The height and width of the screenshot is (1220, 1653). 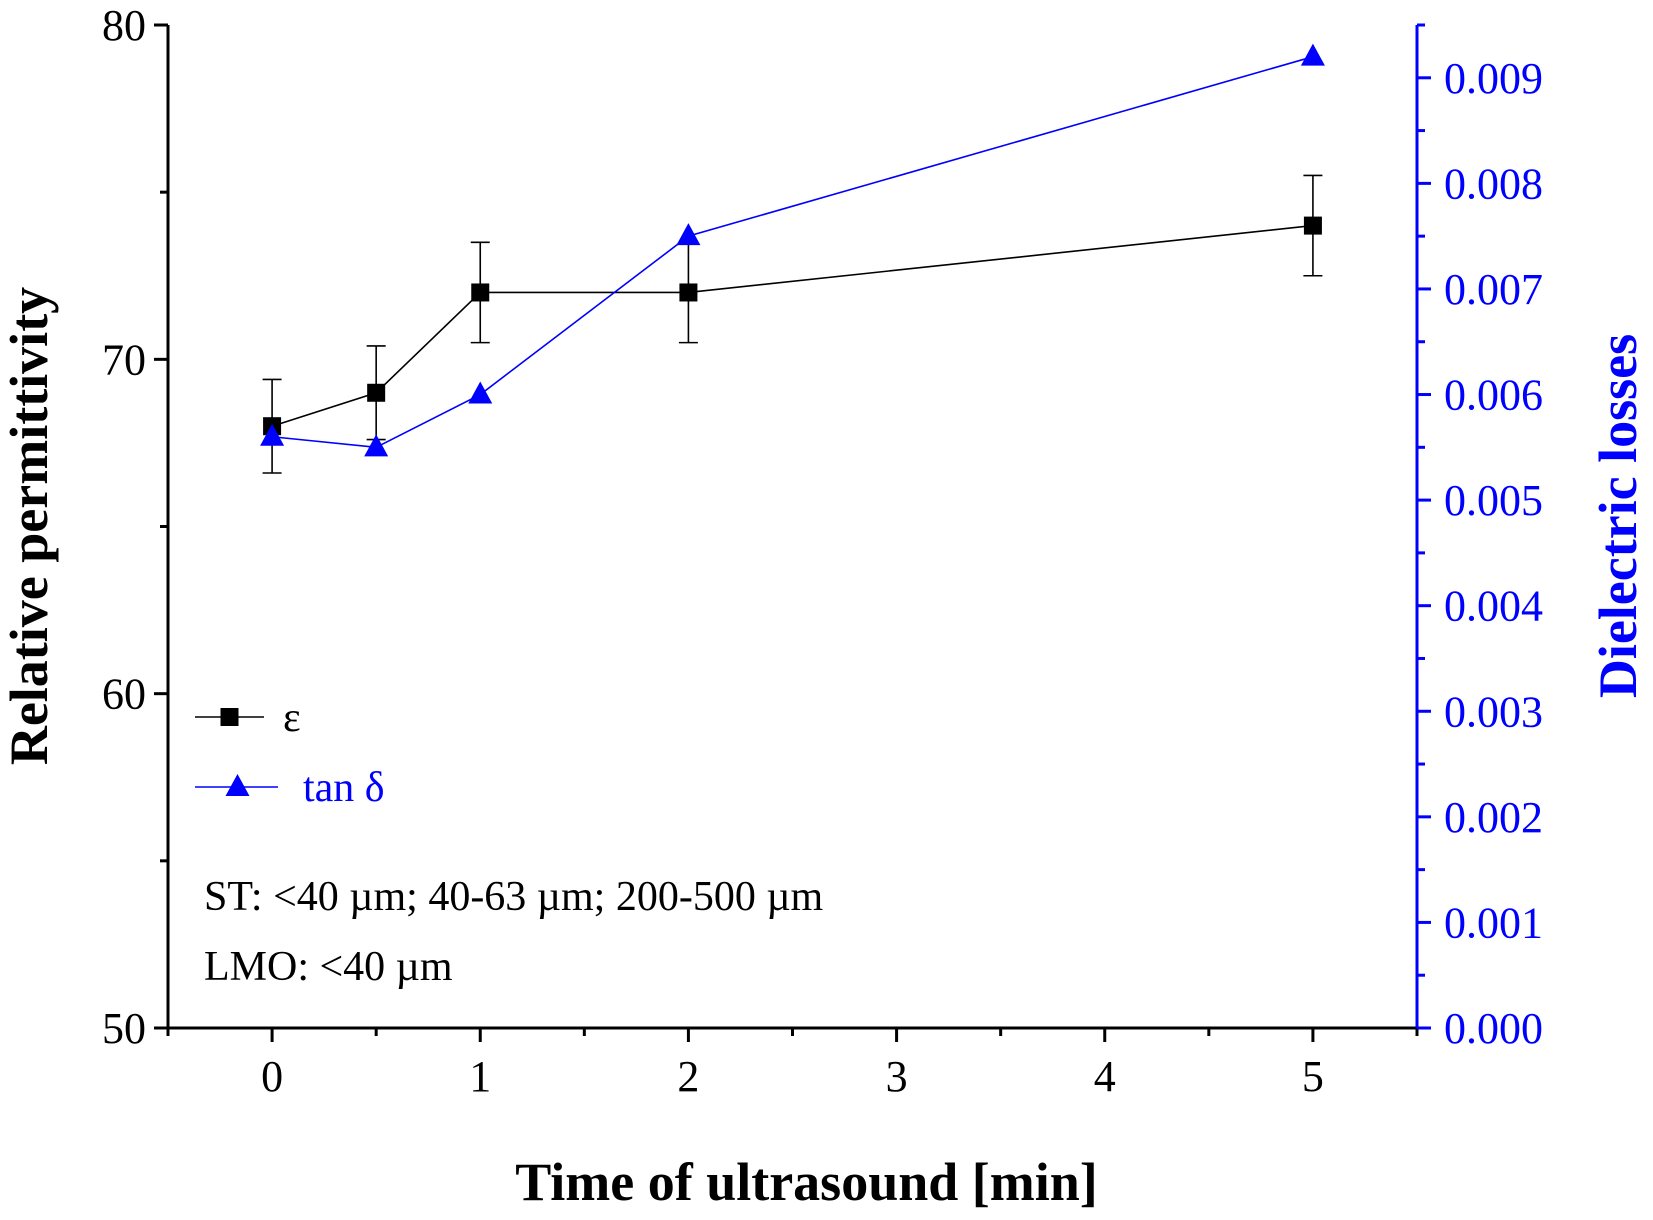 I want to click on series-line, so click(x=792, y=325).